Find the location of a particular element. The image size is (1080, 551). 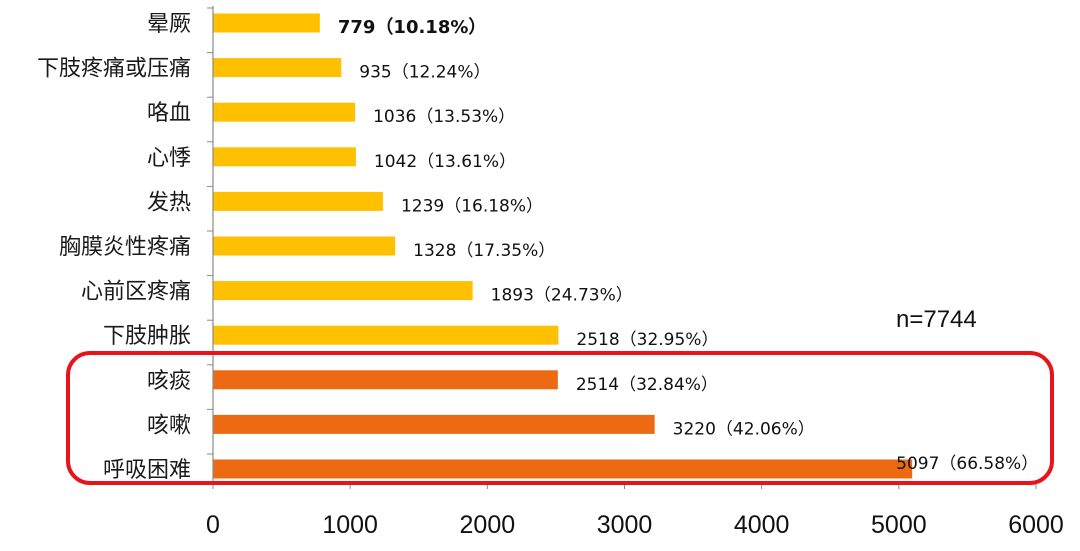

value-label: 1036（13.53%） is located at coordinates (444, 117).